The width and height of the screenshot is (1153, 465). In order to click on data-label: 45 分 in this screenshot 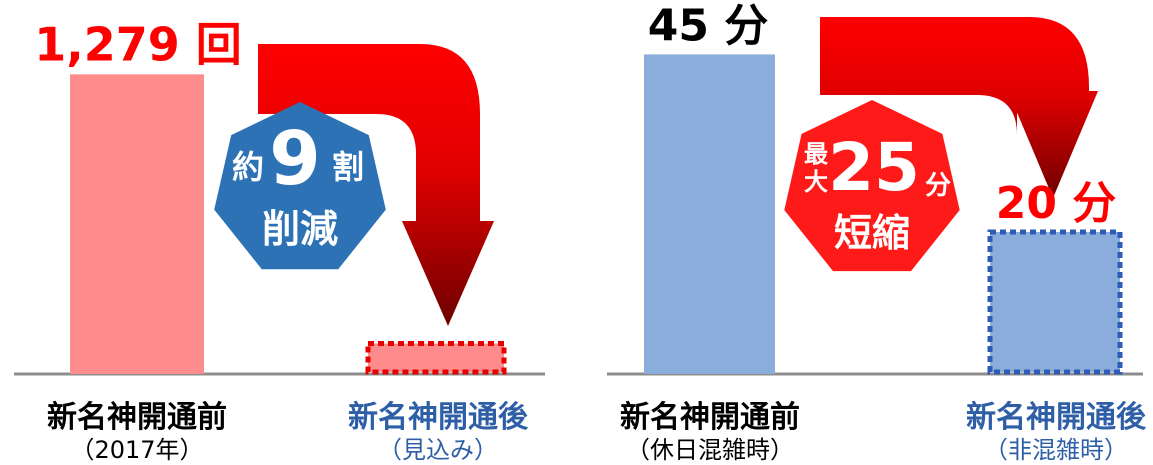, I will do `click(708, 25)`.